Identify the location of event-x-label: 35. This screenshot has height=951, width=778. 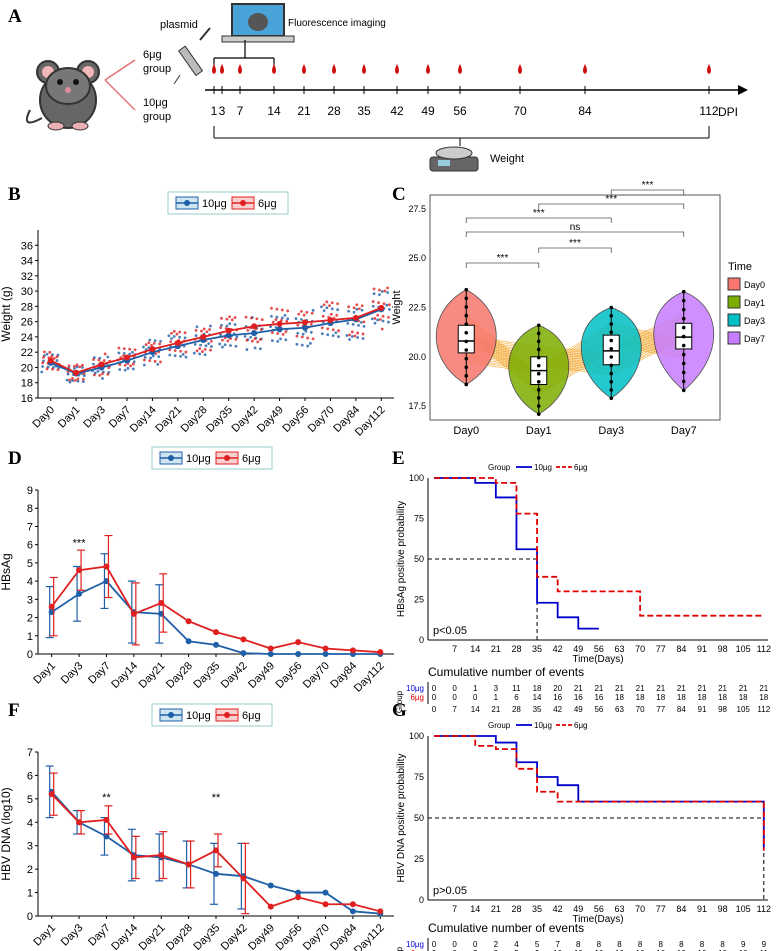
(537, 709).